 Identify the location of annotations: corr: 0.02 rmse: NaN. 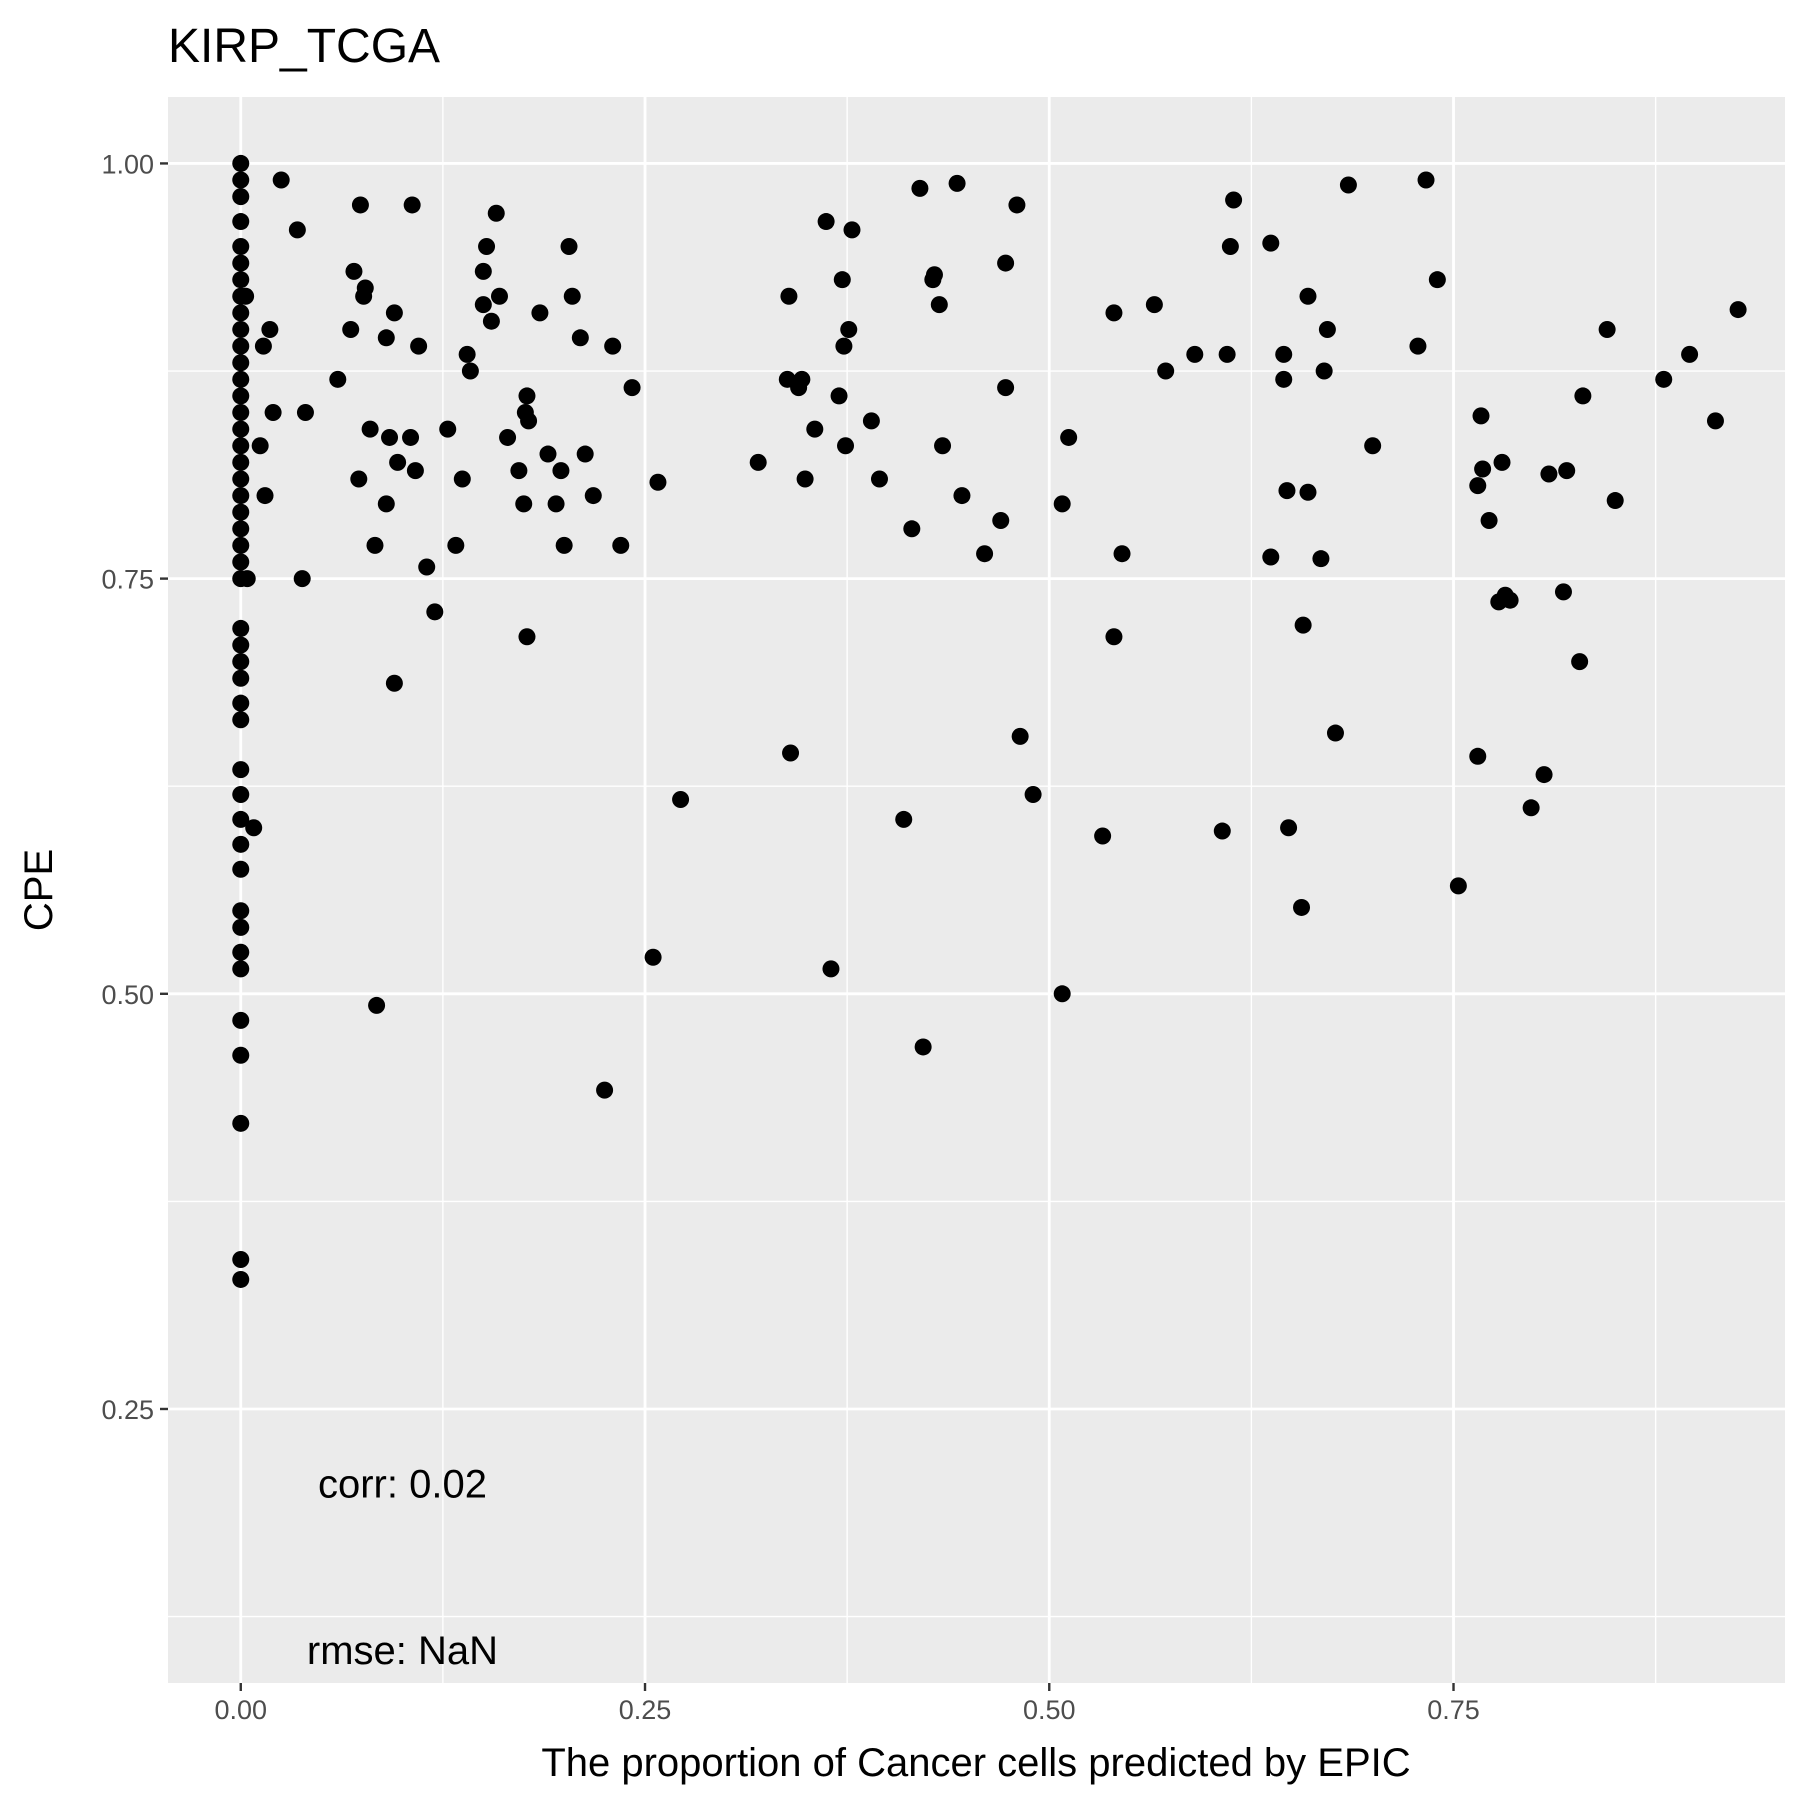
(402, 1568).